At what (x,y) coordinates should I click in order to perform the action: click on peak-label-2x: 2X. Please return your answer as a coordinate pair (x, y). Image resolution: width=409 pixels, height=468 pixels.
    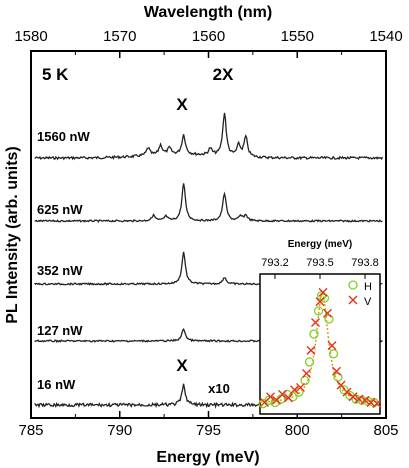
    Looking at the image, I should click on (223, 74).